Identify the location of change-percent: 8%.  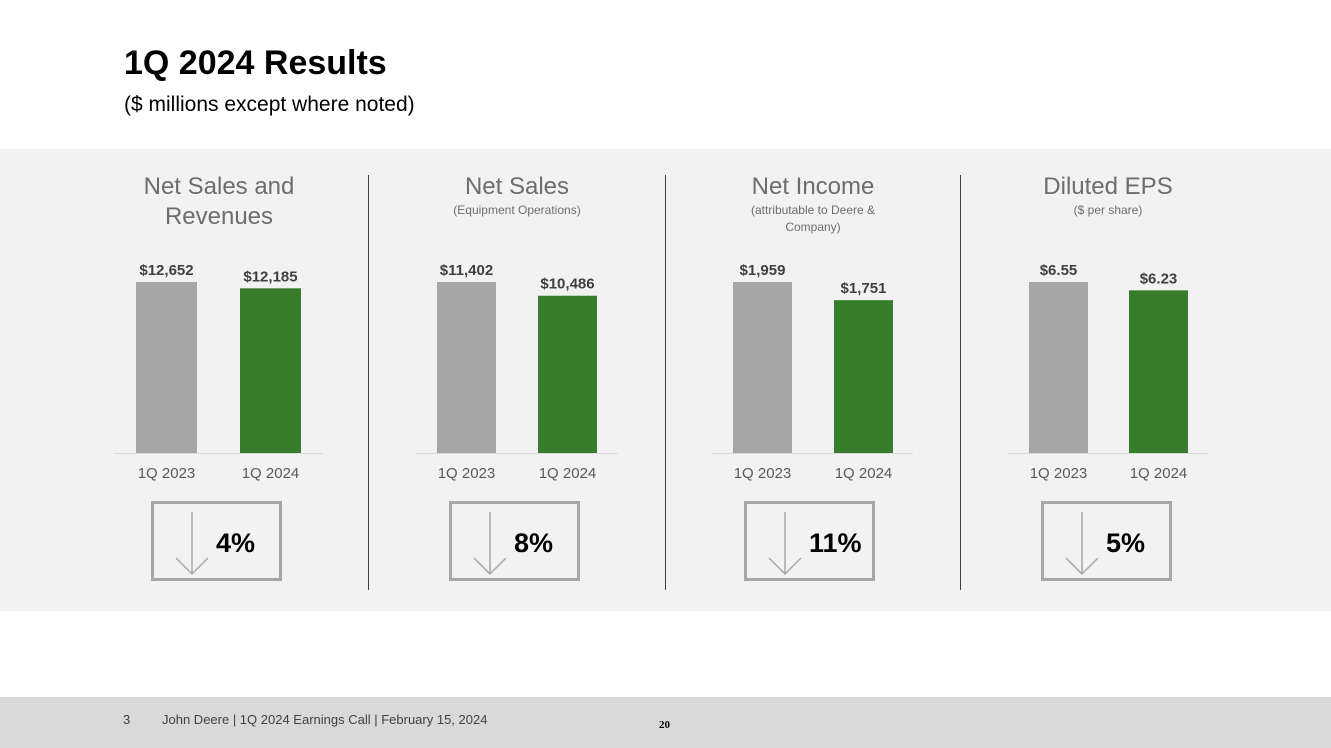
(534, 543).